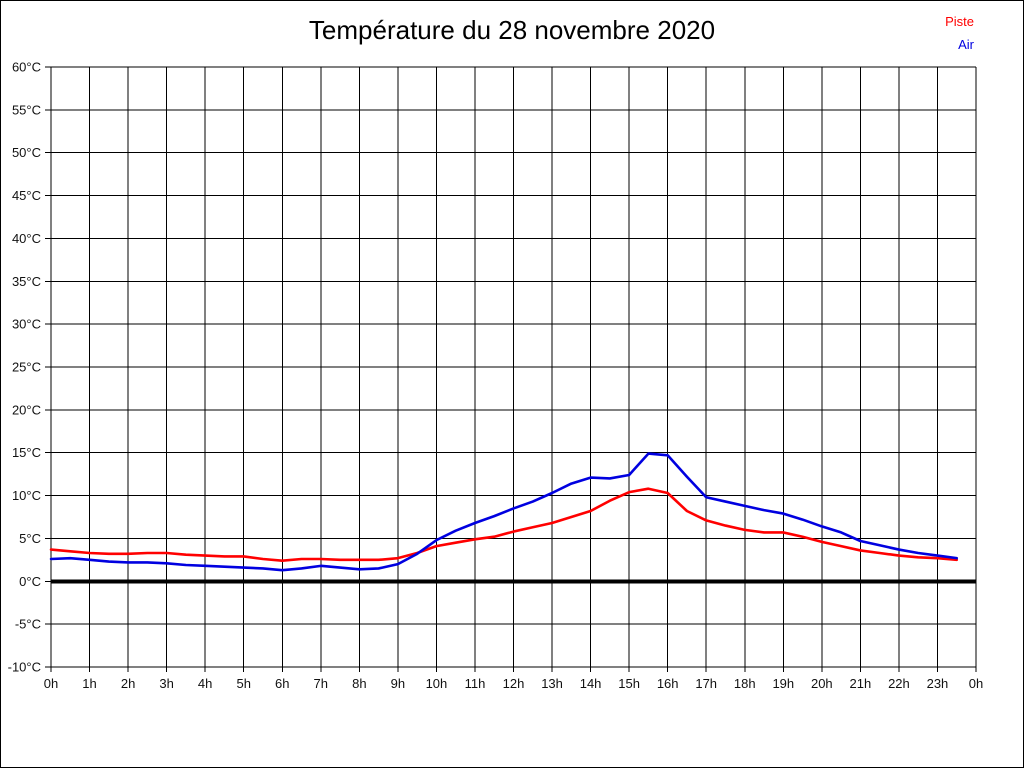  Describe the element at coordinates (899, 683) in the screenshot. I see `svg-text: 22h` at that location.